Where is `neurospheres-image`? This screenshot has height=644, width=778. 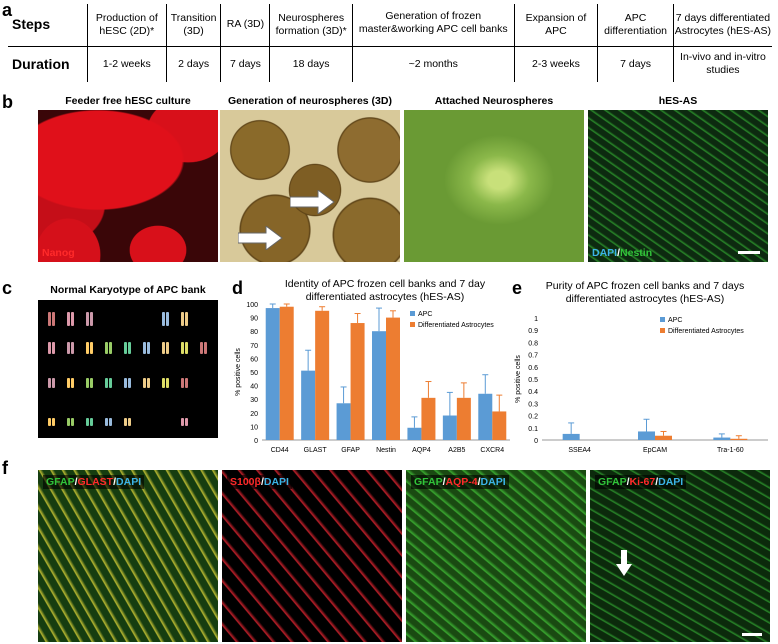
neurospheres-image is located at coordinates (310, 186).